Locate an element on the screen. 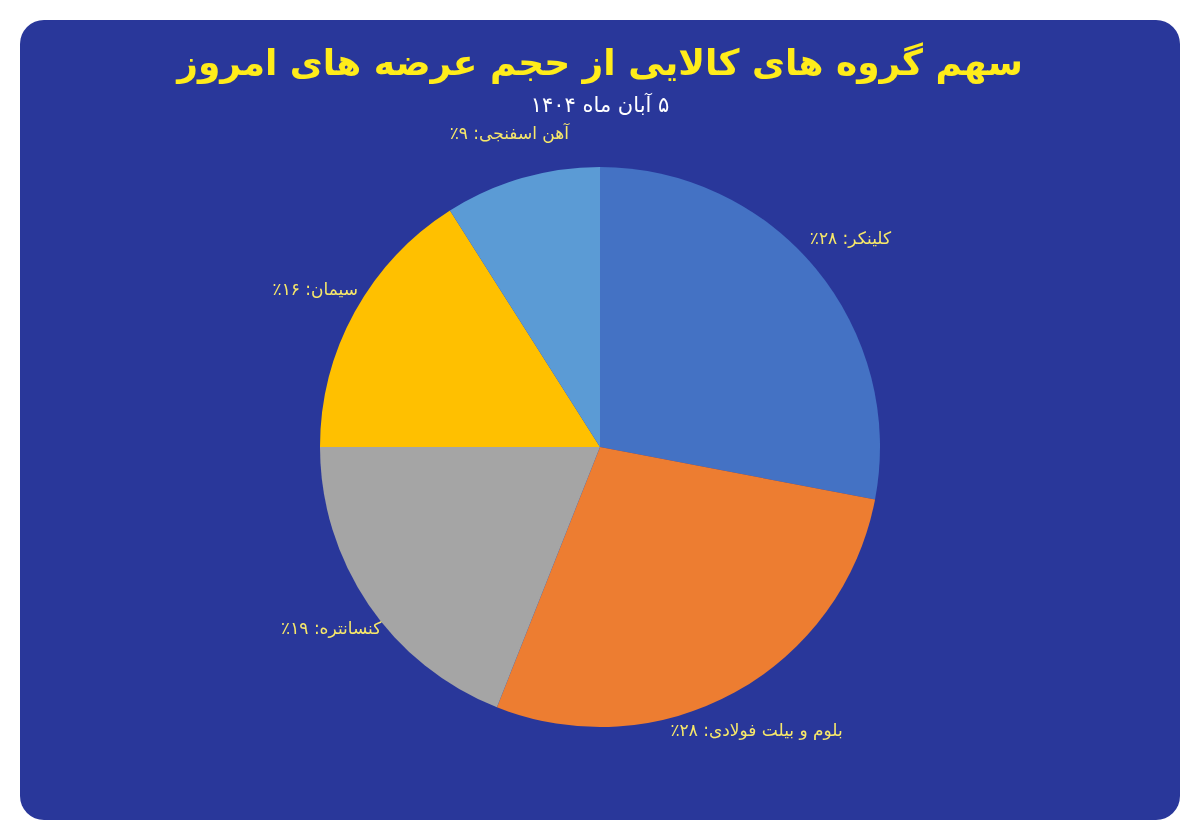  slice-label: کنسانتره: ۱۹٪ is located at coordinates (332, 628).